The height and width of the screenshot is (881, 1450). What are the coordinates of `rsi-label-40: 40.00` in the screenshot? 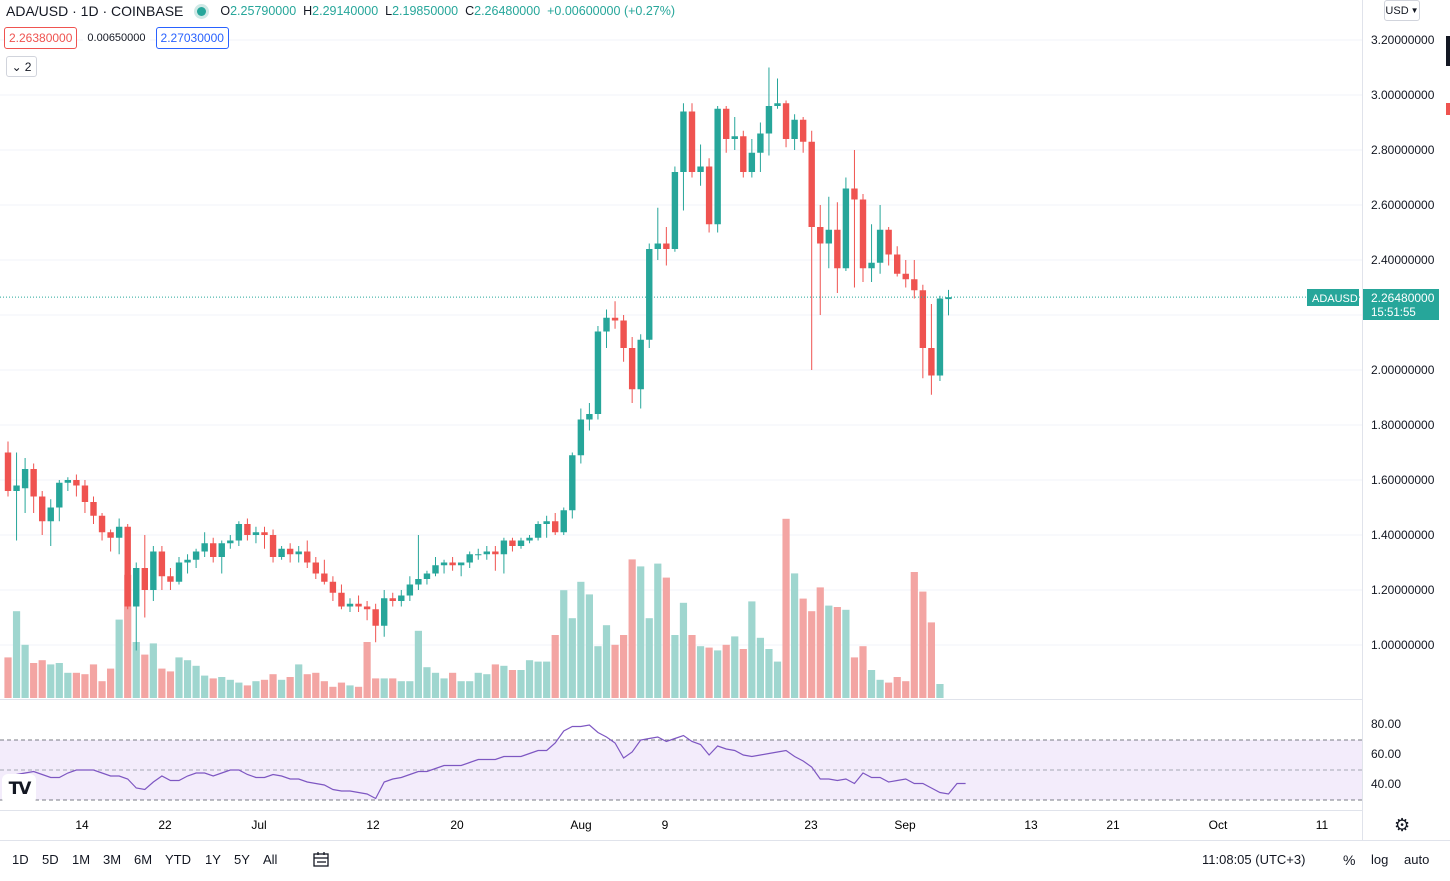 It's located at (1386, 784).